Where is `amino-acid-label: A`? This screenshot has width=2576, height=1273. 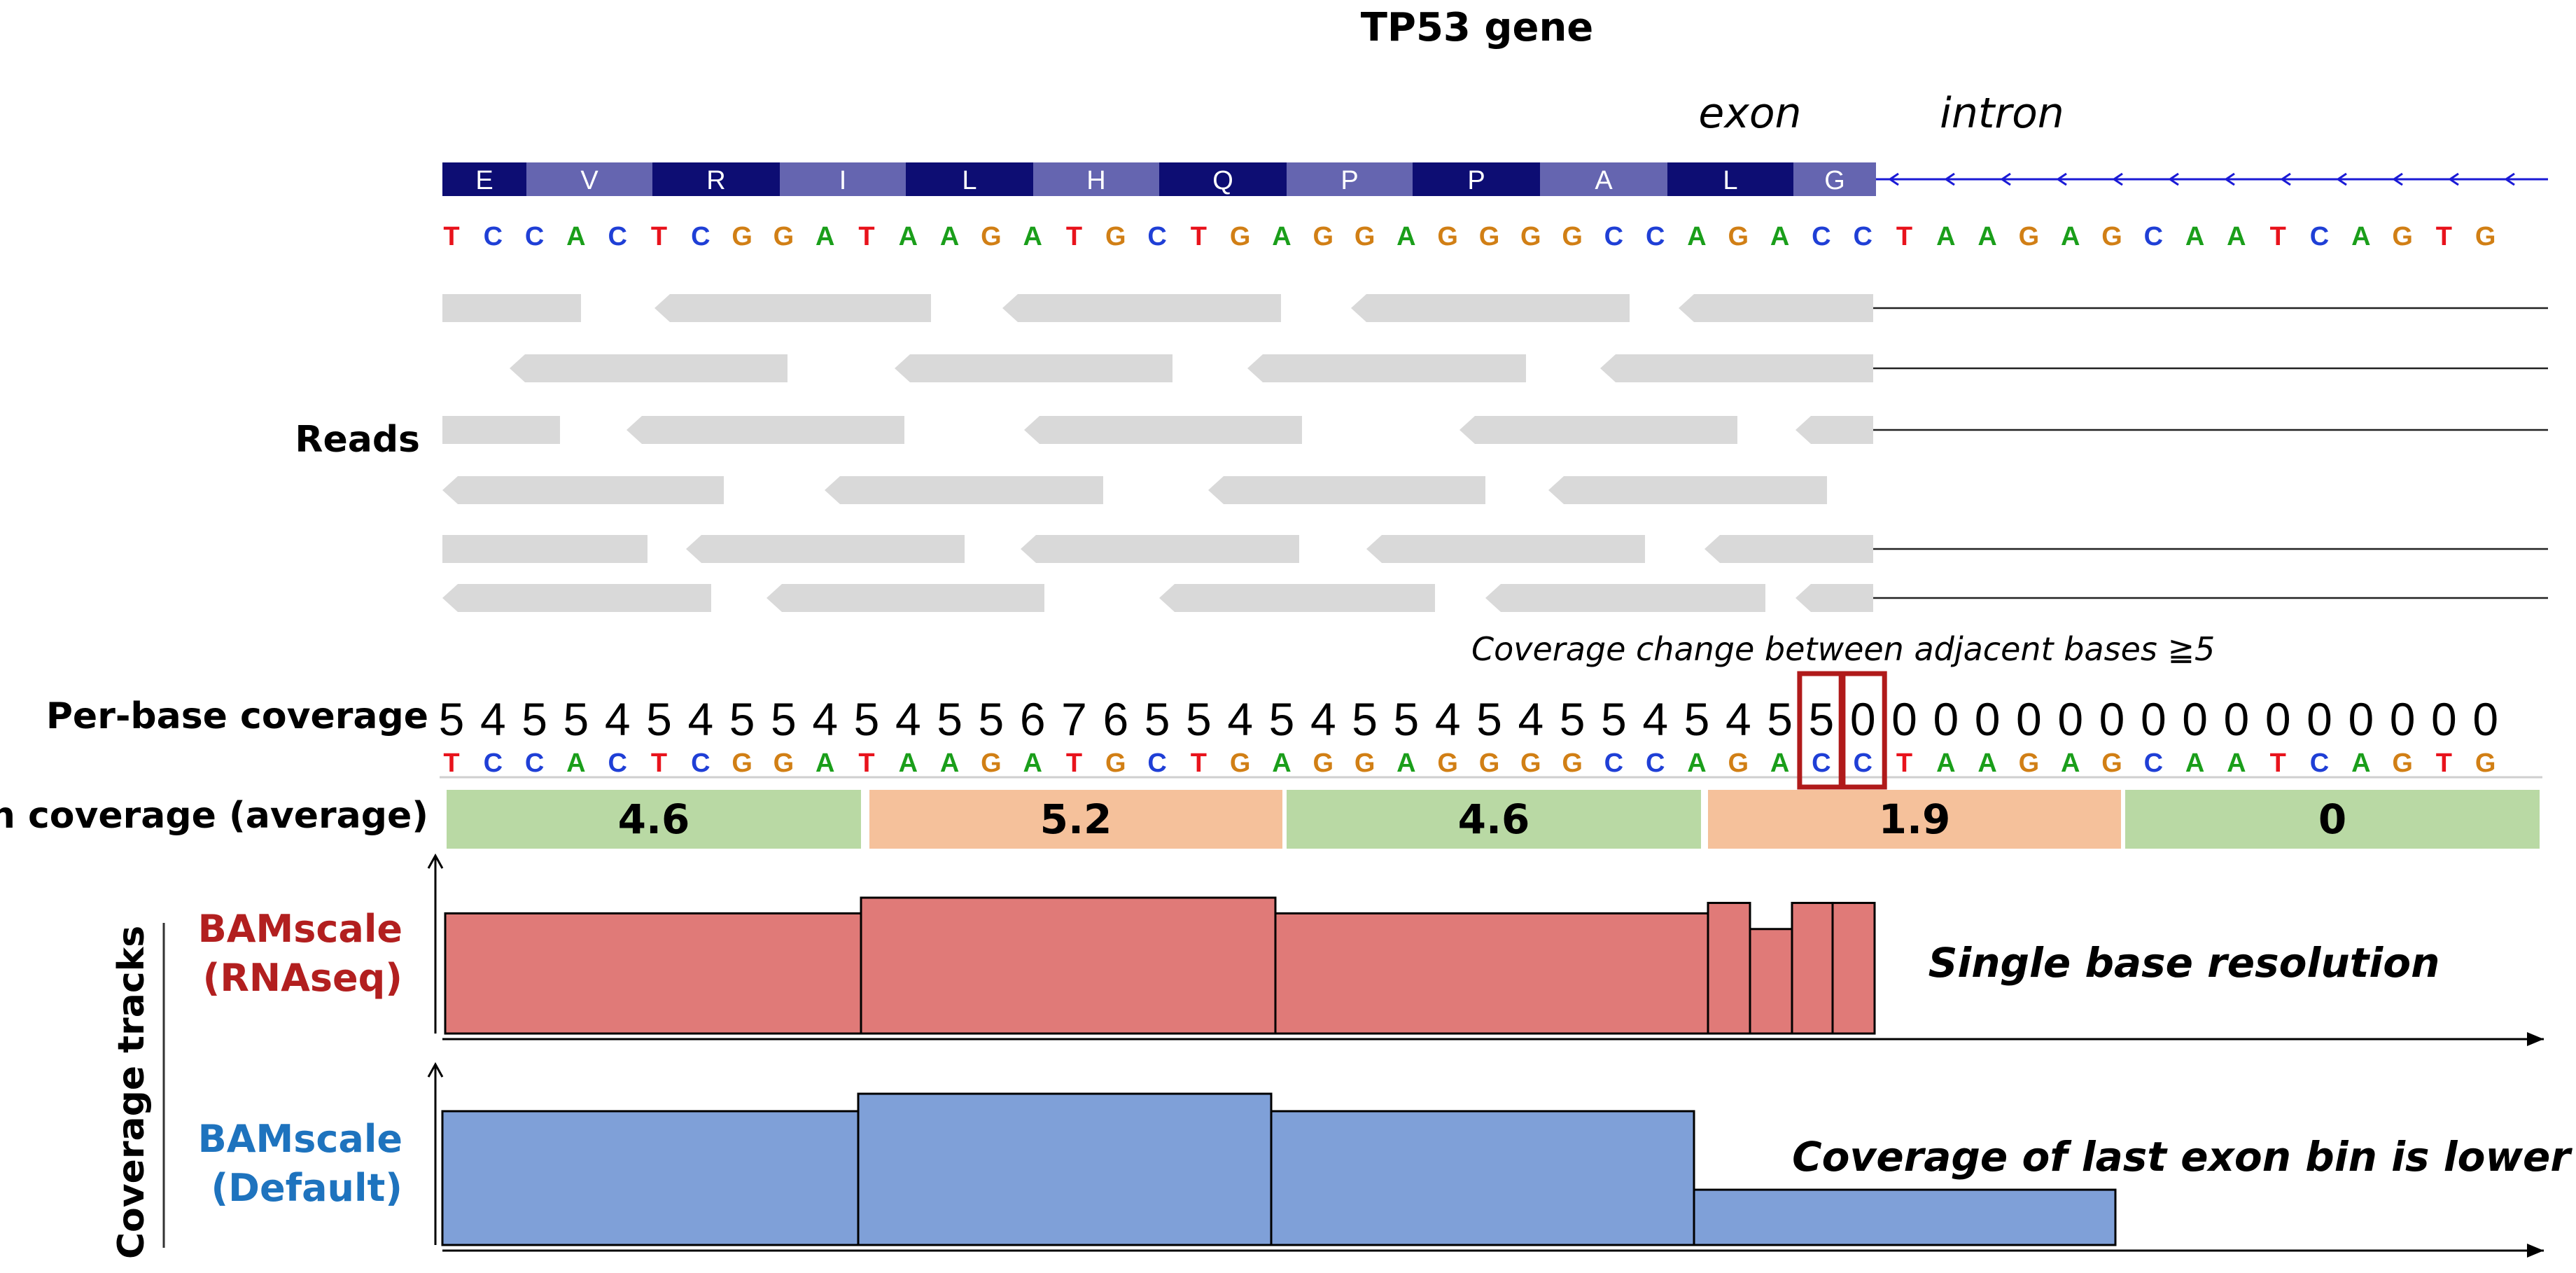
amino-acid-label: A is located at coordinates (1604, 180).